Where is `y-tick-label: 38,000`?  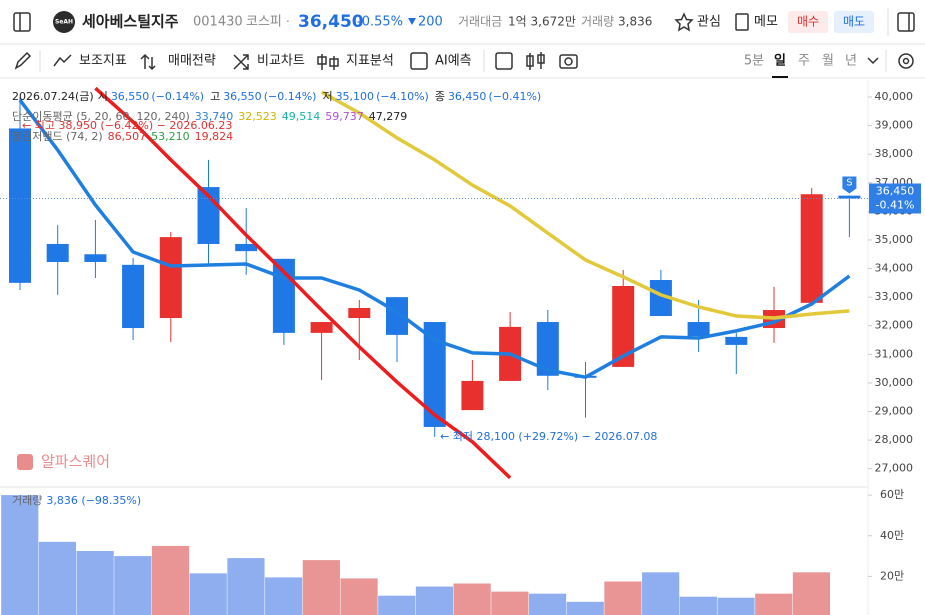
y-tick-label: 38,000 is located at coordinates (894, 153).